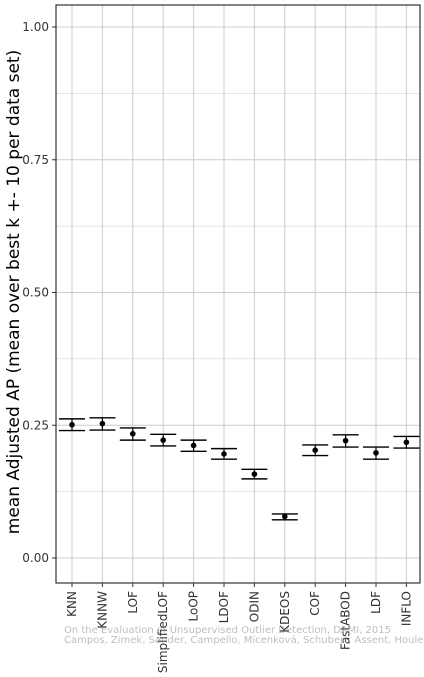 This screenshot has width=424, height=677. Describe the element at coordinates (254, 606) in the screenshot. I see `x-tick-label: ODIN` at that location.